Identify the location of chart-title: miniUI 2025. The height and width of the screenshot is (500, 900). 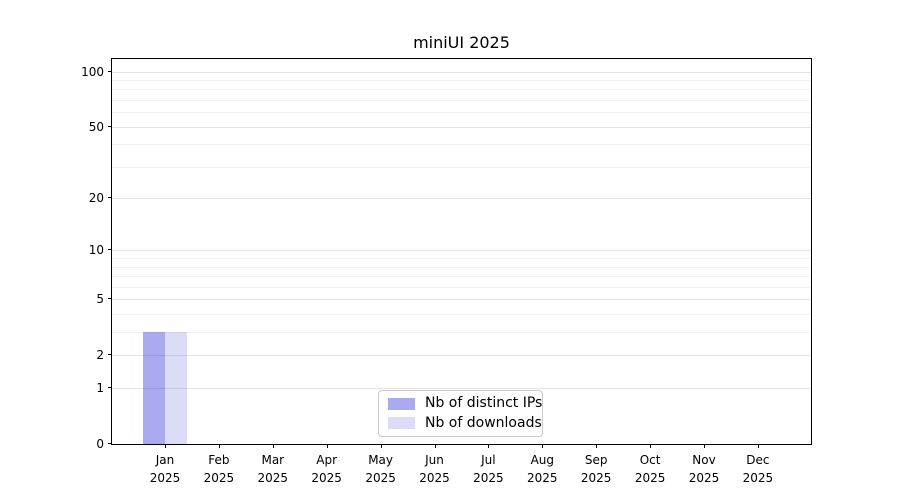
(461, 42).